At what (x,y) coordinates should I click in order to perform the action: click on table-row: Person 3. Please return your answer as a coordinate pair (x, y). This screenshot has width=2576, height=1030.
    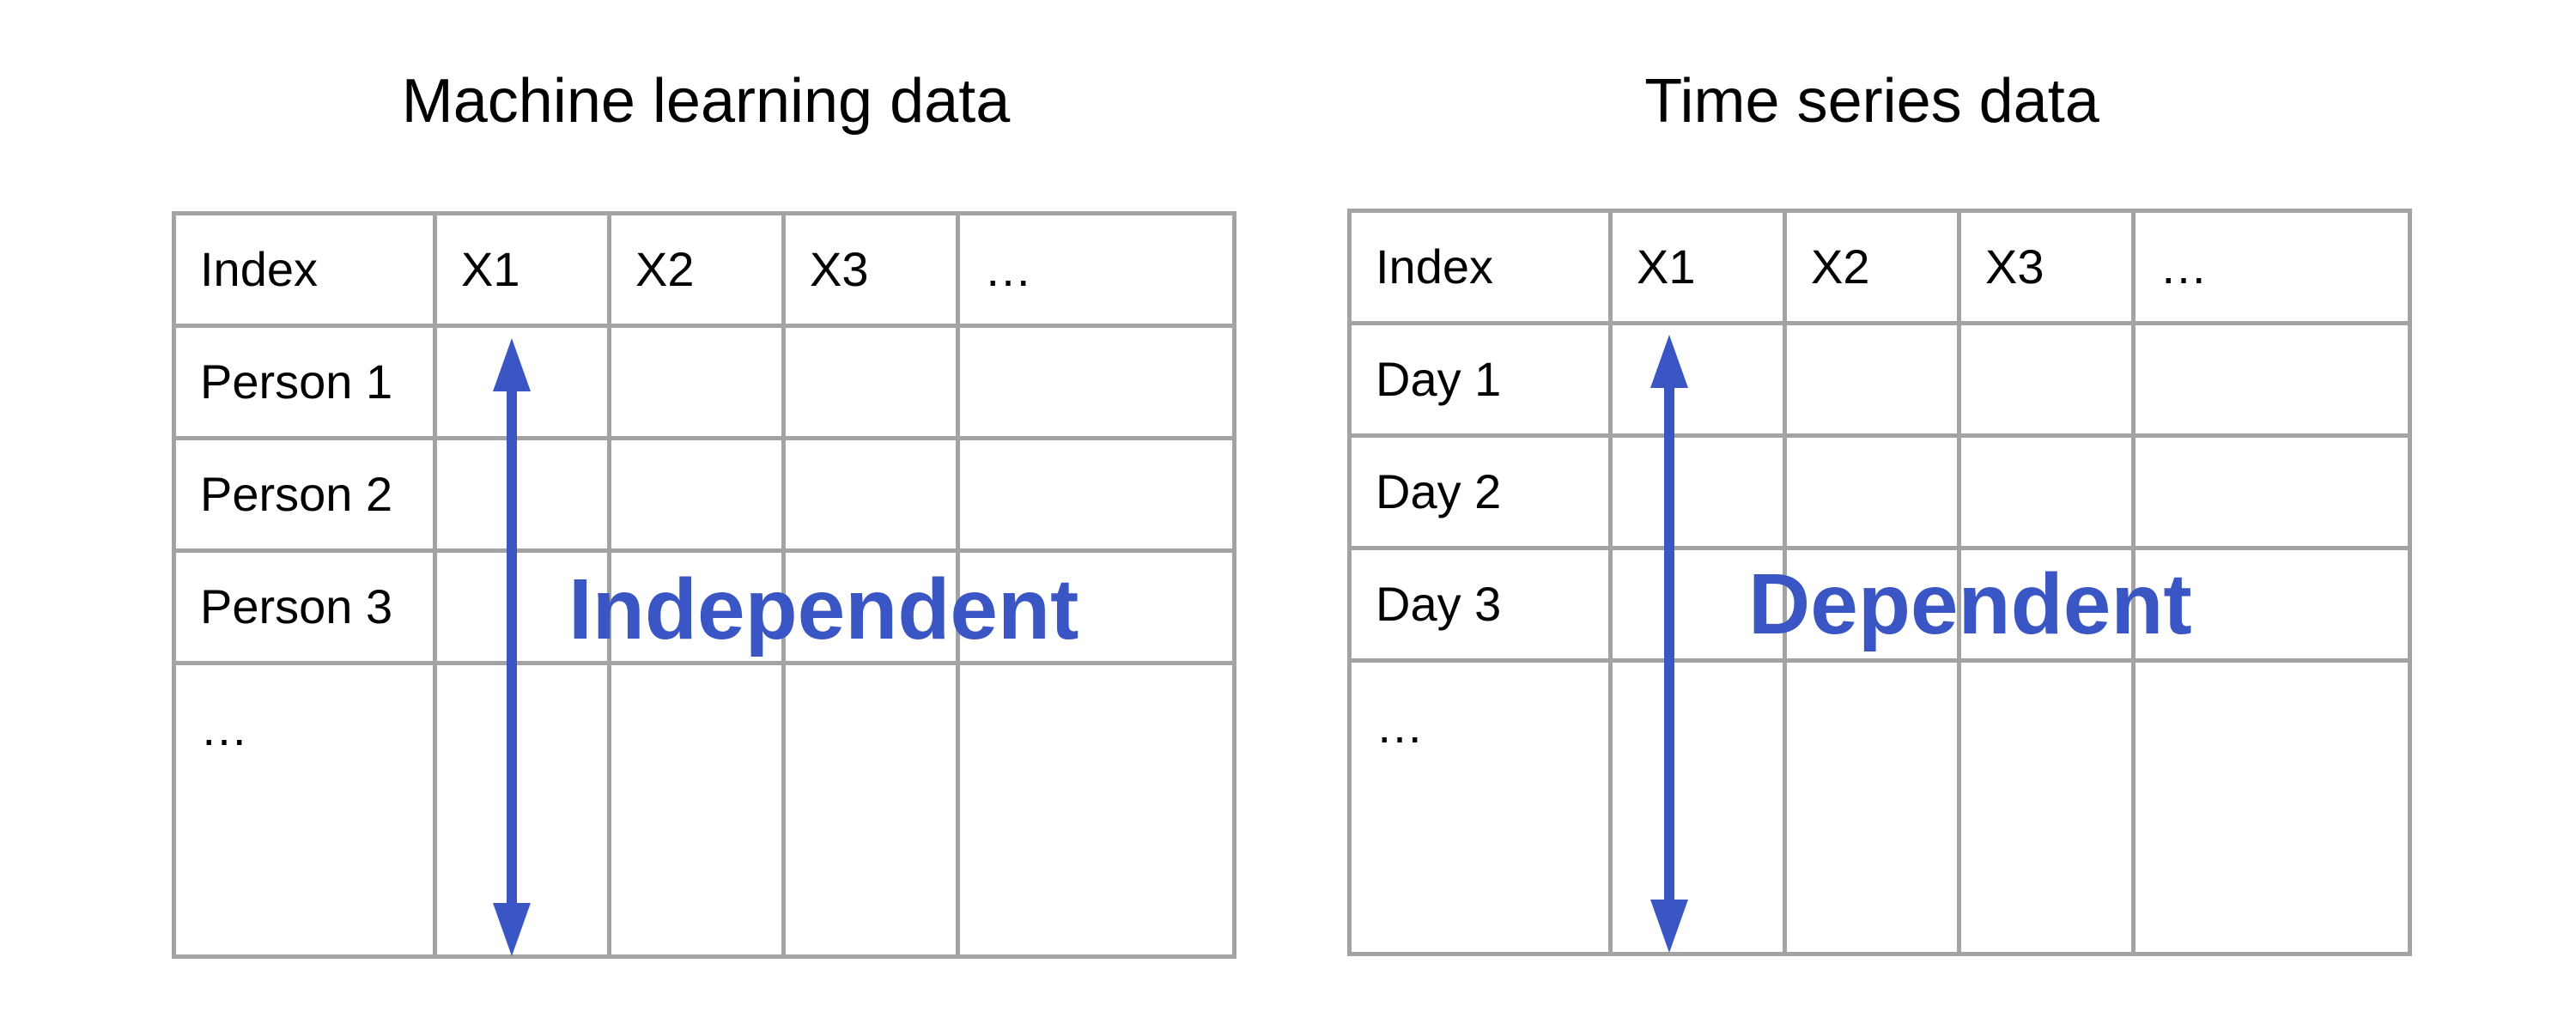
    Looking at the image, I should click on (704, 606).